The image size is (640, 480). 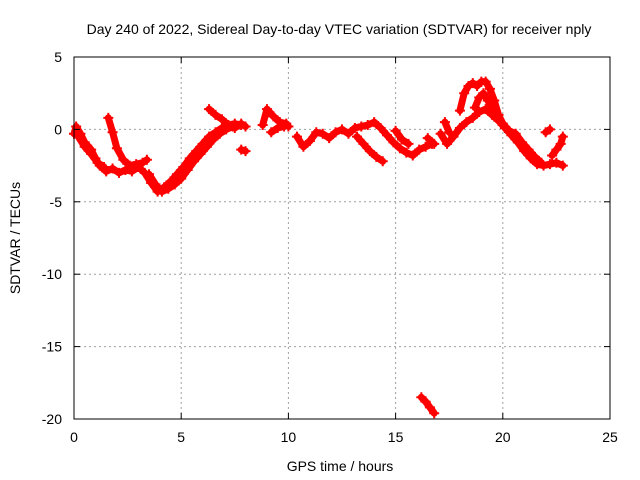 What do you see at coordinates (396, 437) in the screenshot?
I see `x-tick-label: 15` at bounding box center [396, 437].